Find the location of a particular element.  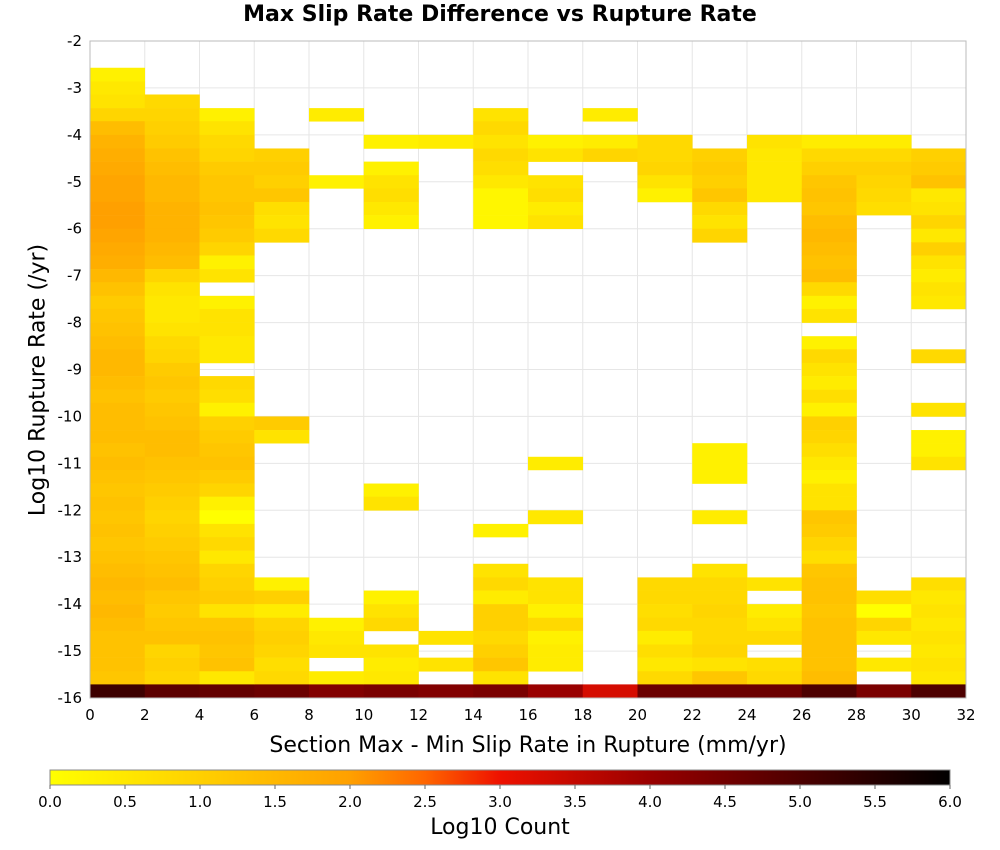

y-tick-label: -13 is located at coordinates (70, 557).